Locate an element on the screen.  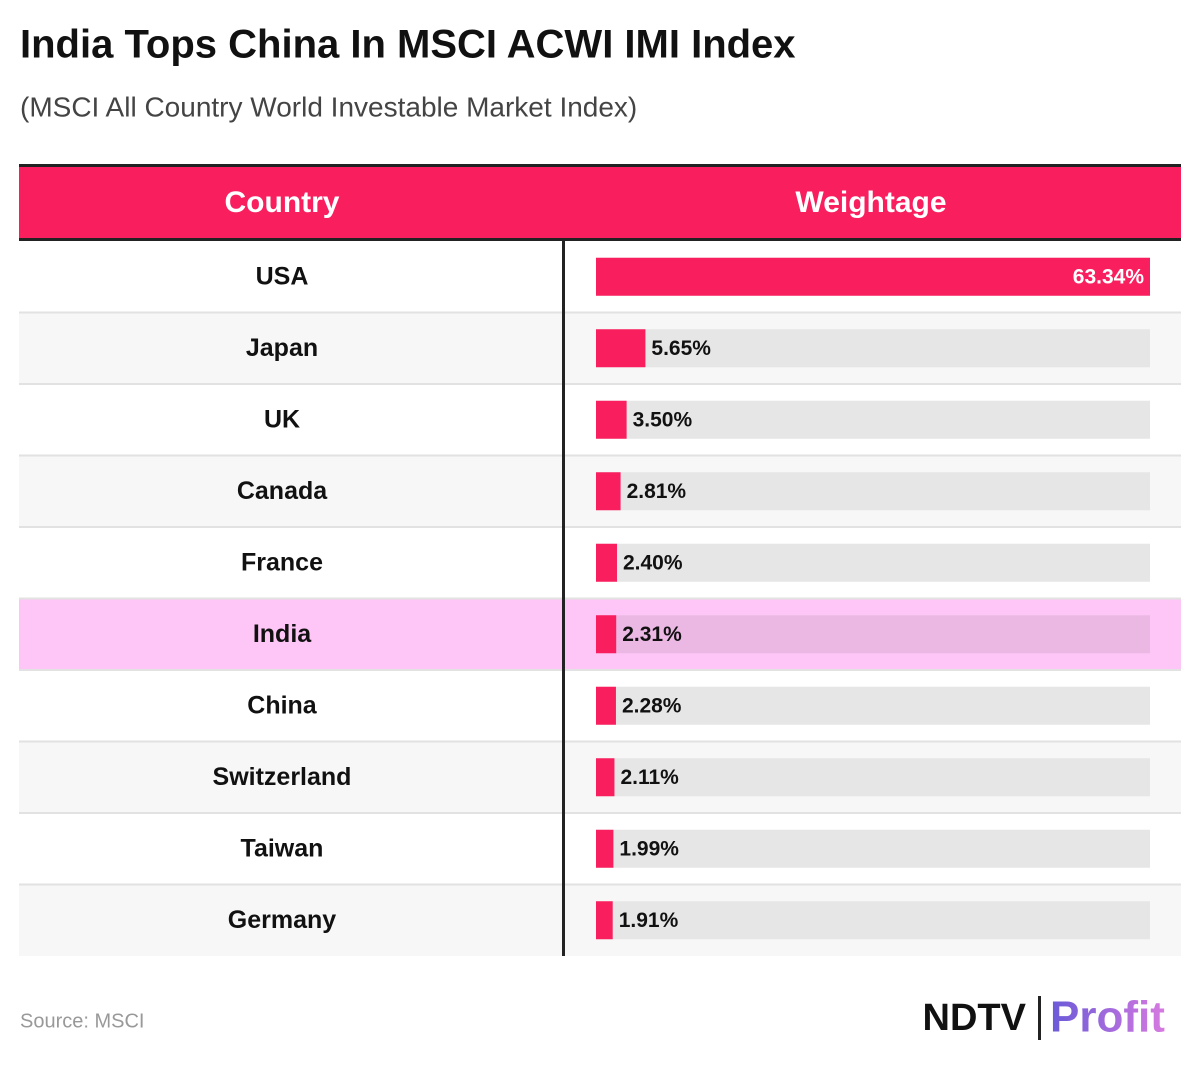
country-label: Taiwan is located at coordinates (282, 848).